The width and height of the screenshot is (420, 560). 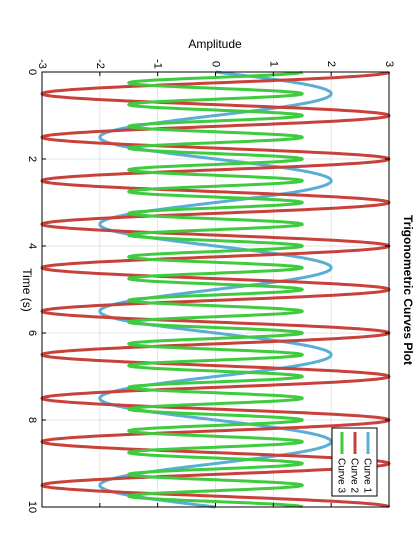 What do you see at coordinates (42, 64) in the screenshot?
I see `y-tick-label: -3` at bounding box center [42, 64].